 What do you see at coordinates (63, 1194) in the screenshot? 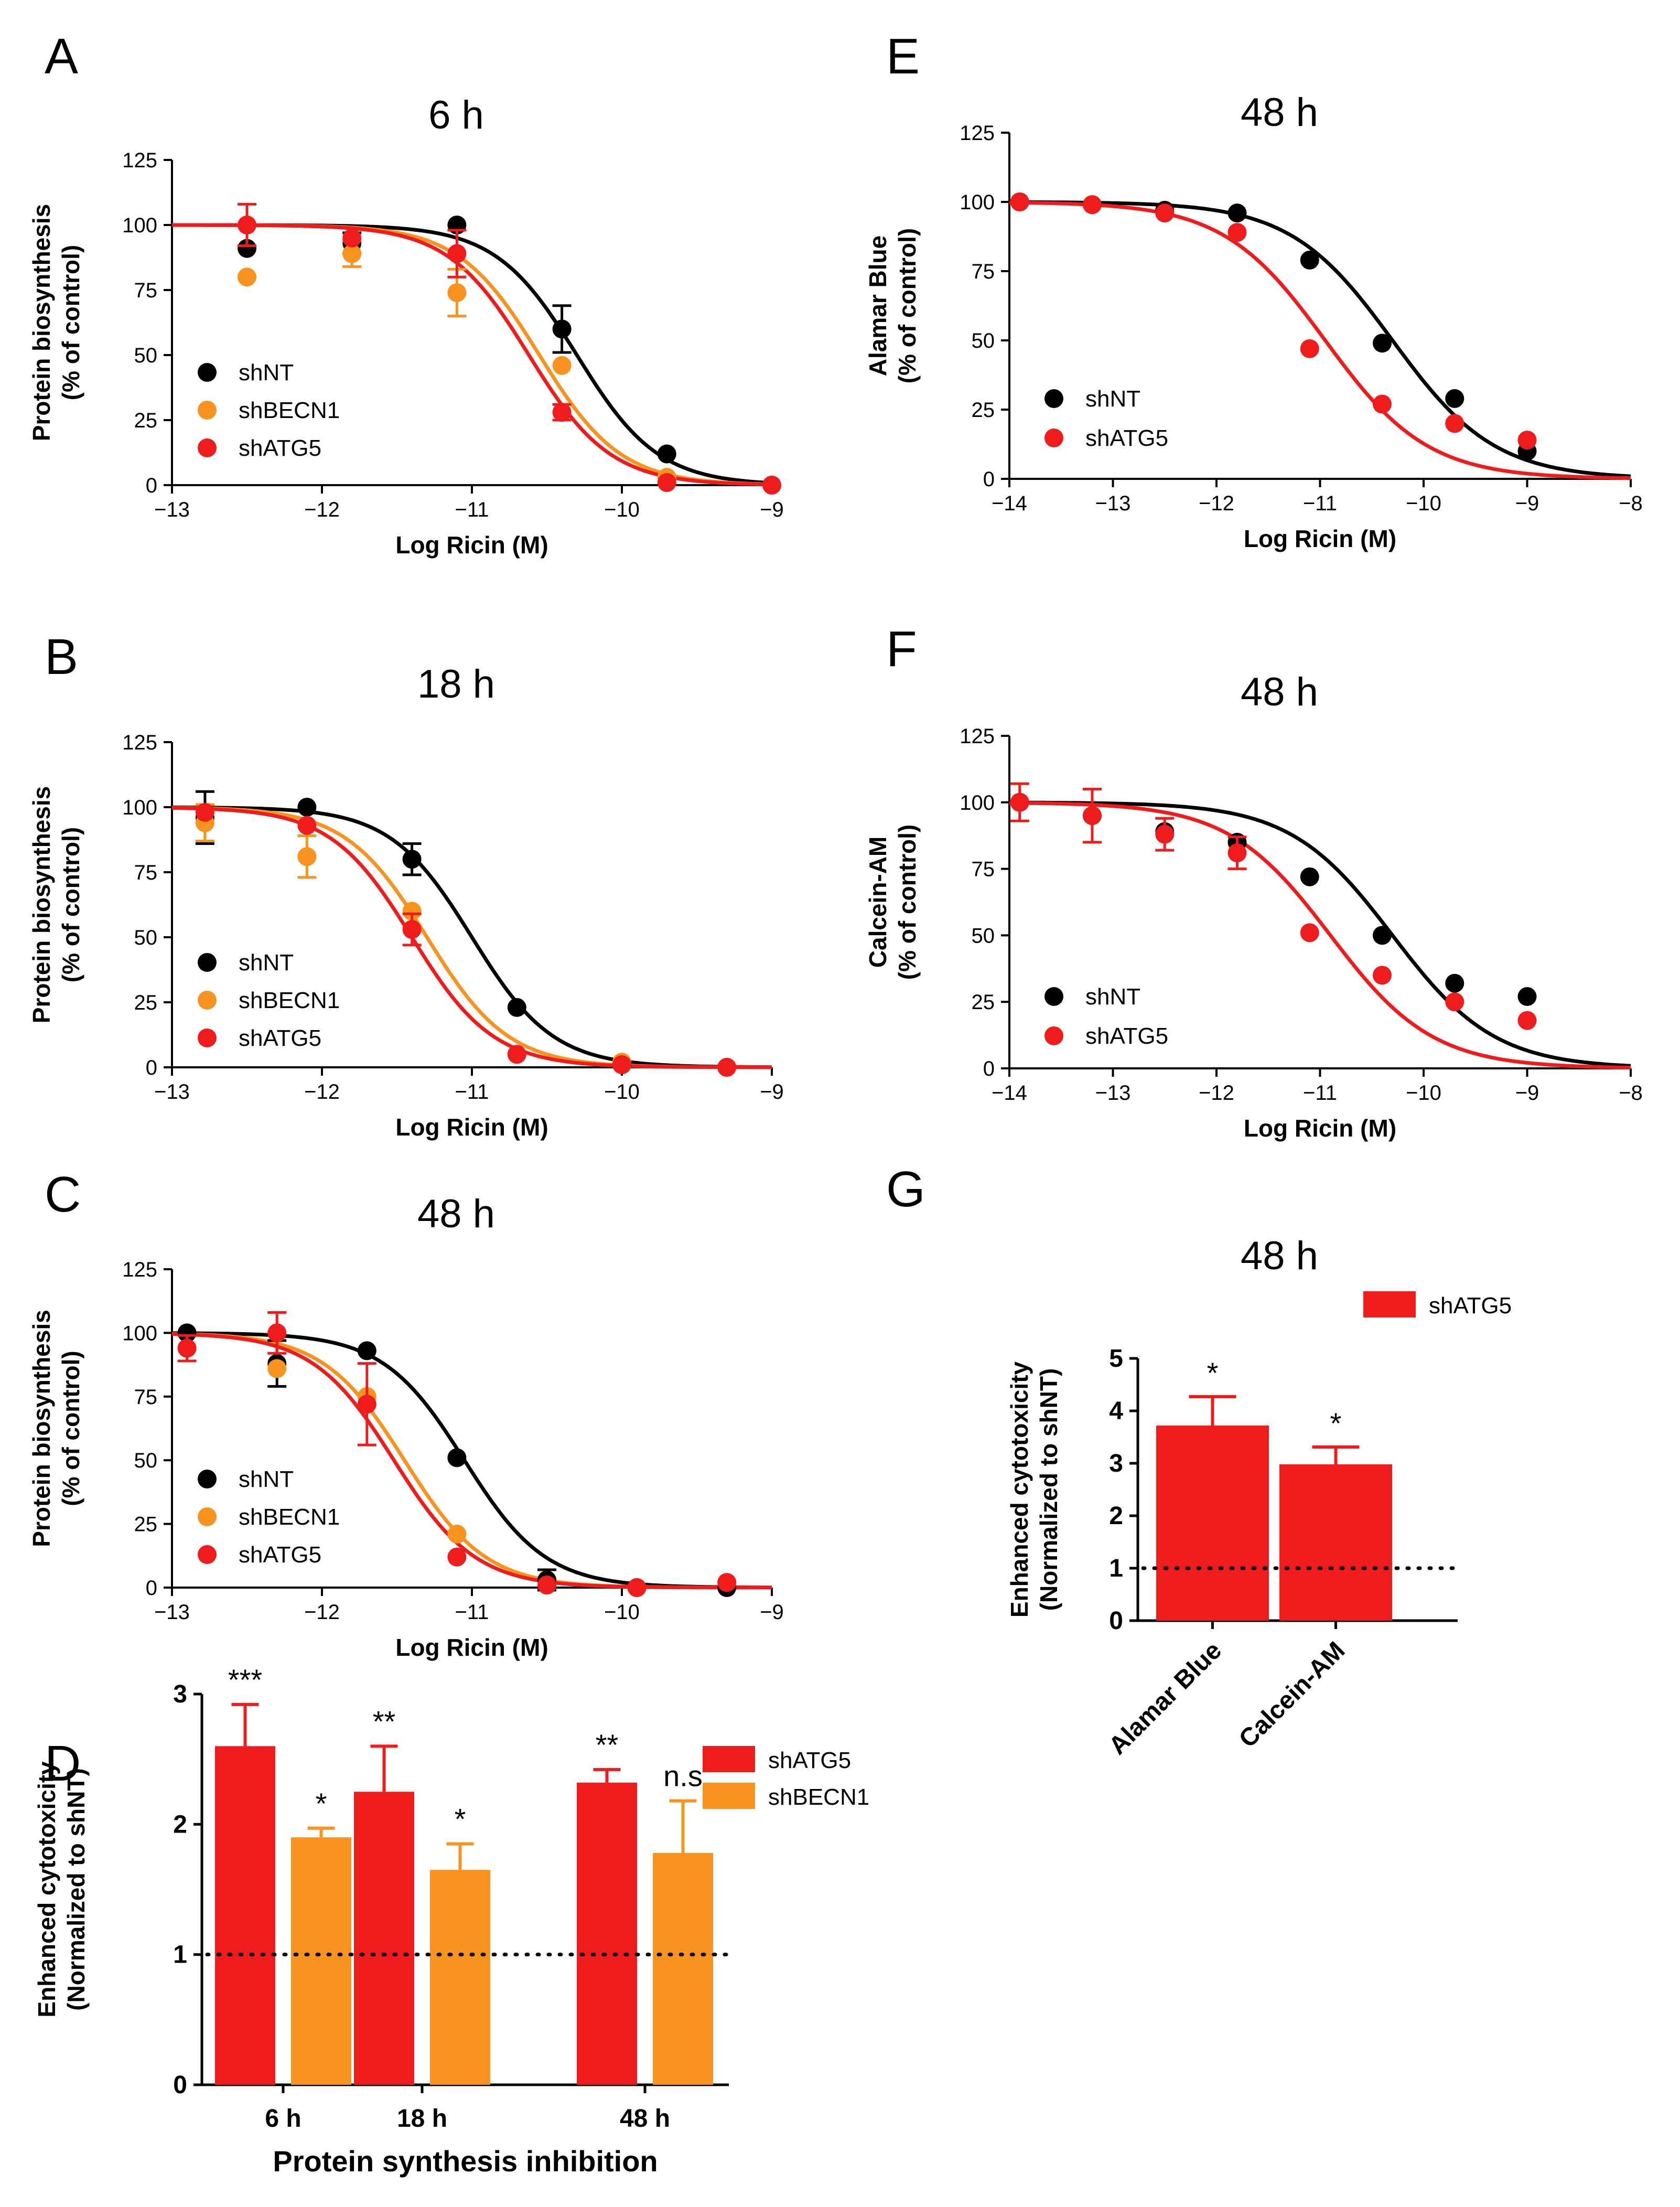
I see `panel-letter: C` at bounding box center [63, 1194].